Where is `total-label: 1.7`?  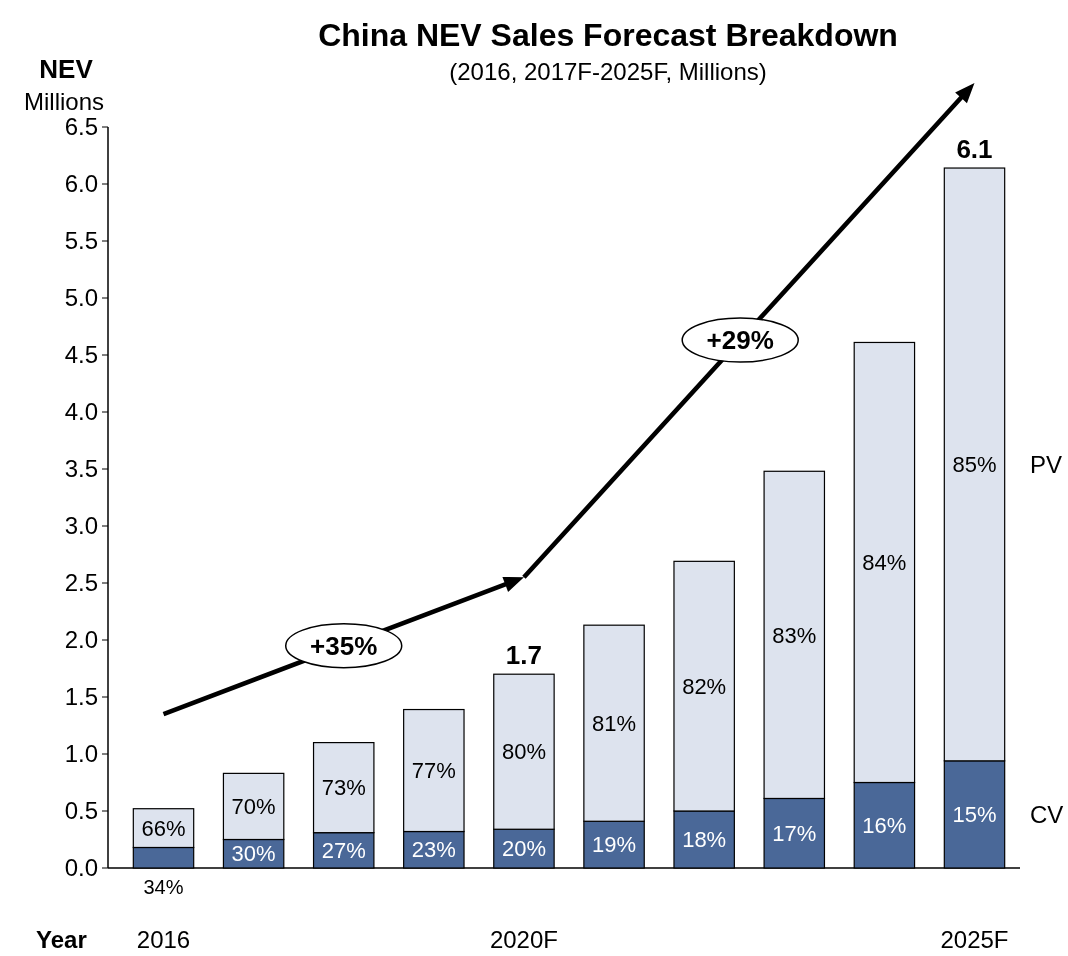 total-label: 1.7 is located at coordinates (524, 655).